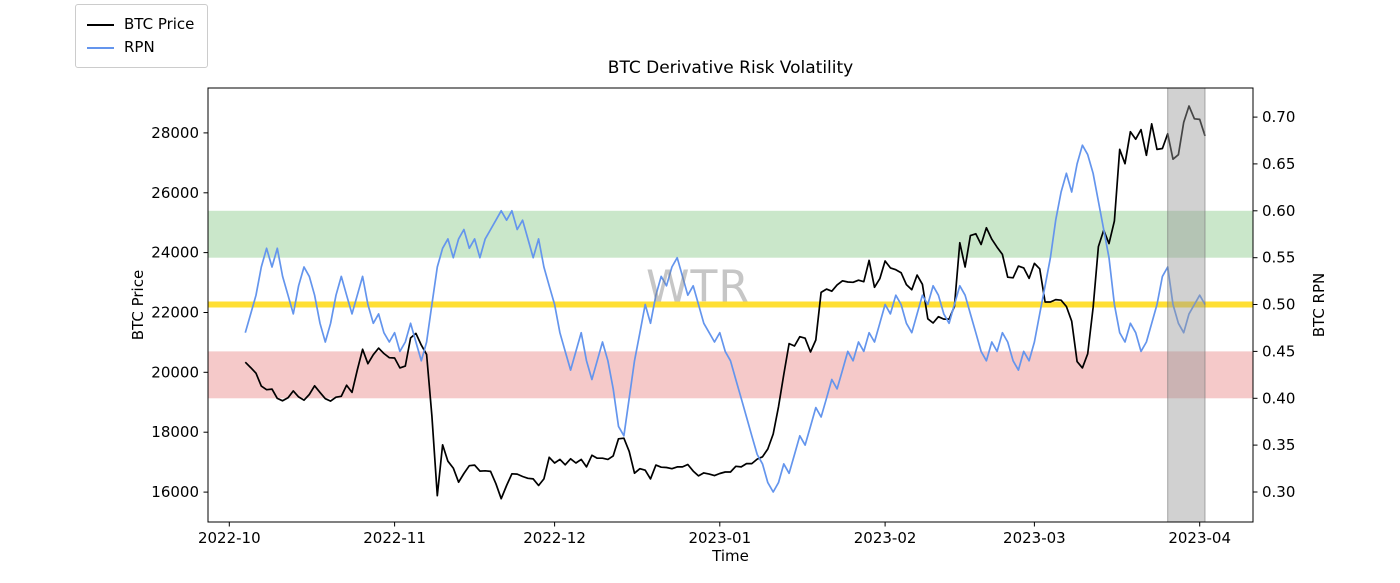 The height and width of the screenshot is (583, 1400). What do you see at coordinates (394, 538) in the screenshot?
I see `x-tick-label: 2022-11` at bounding box center [394, 538].